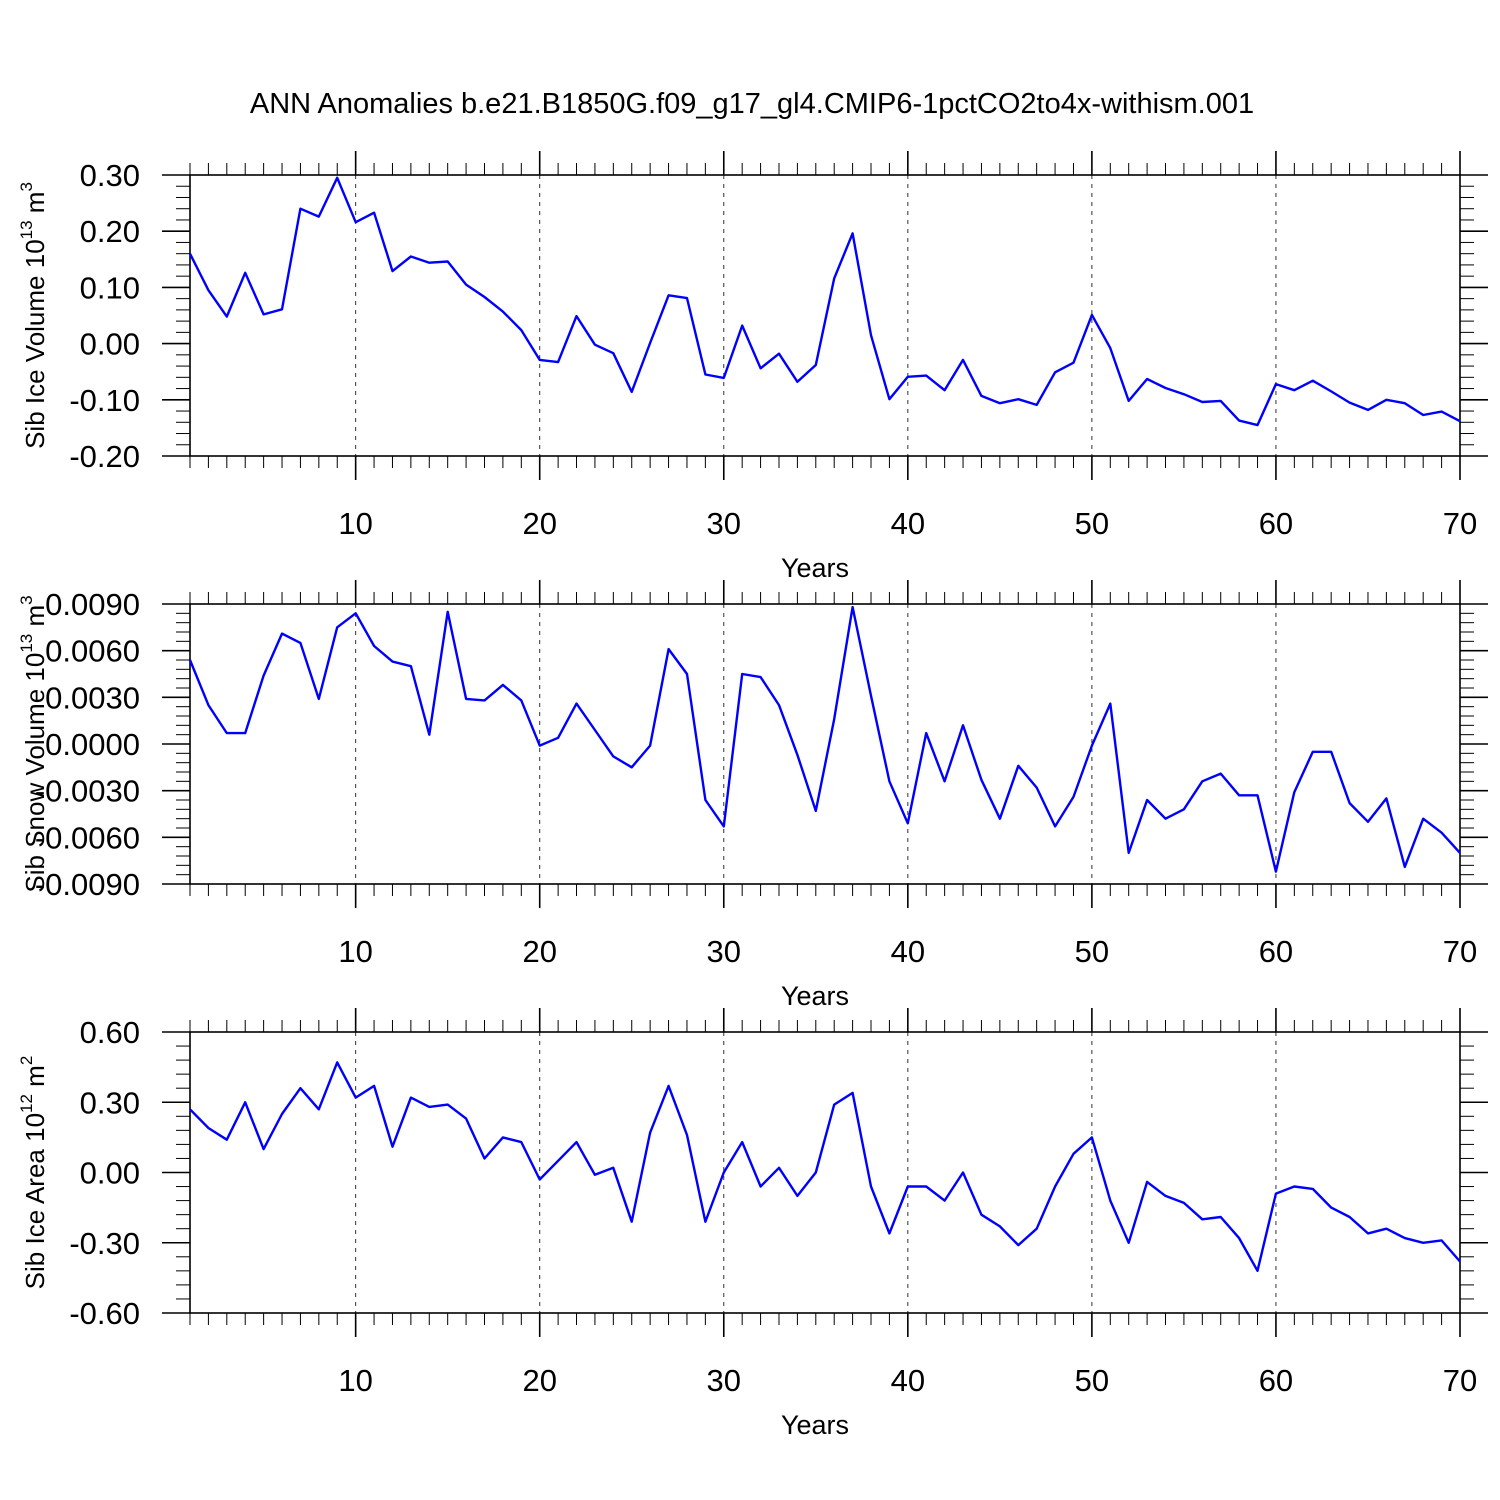 The image size is (1500, 1500). What do you see at coordinates (26, 1103) in the screenshot?
I see `y-axis-label-superscript: 12` at bounding box center [26, 1103].